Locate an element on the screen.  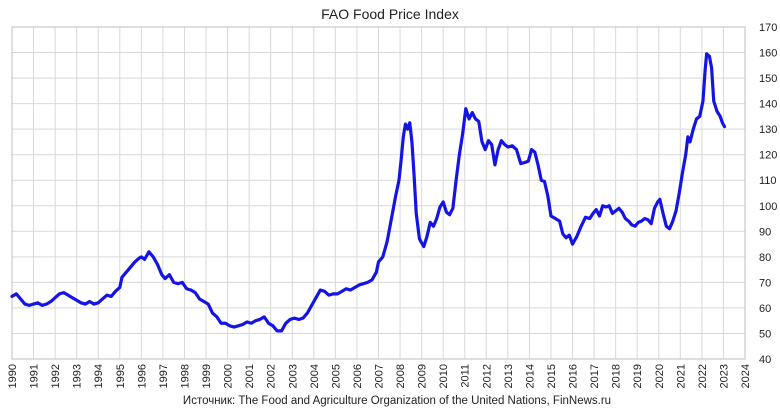
y-tick-label: 120 is located at coordinates (768, 156).